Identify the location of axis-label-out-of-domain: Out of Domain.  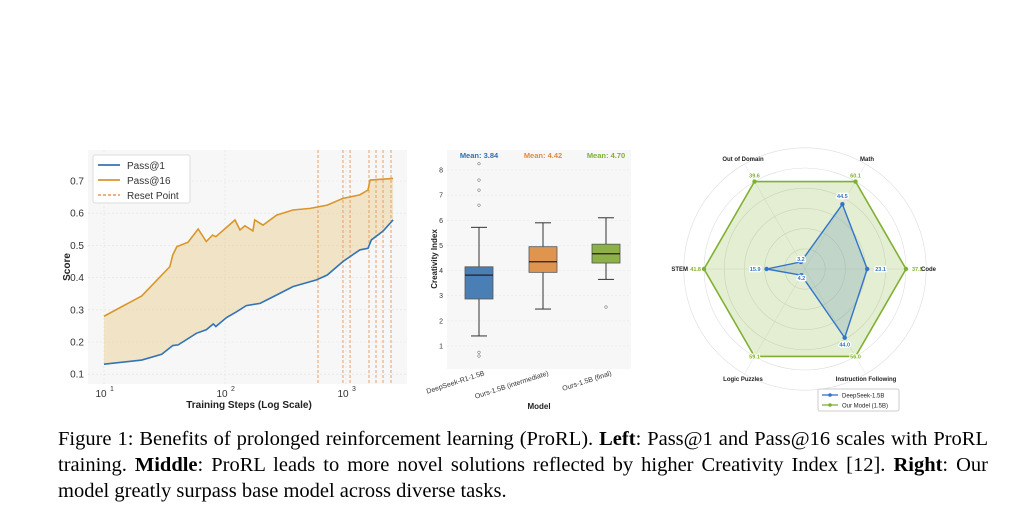
(743, 160).